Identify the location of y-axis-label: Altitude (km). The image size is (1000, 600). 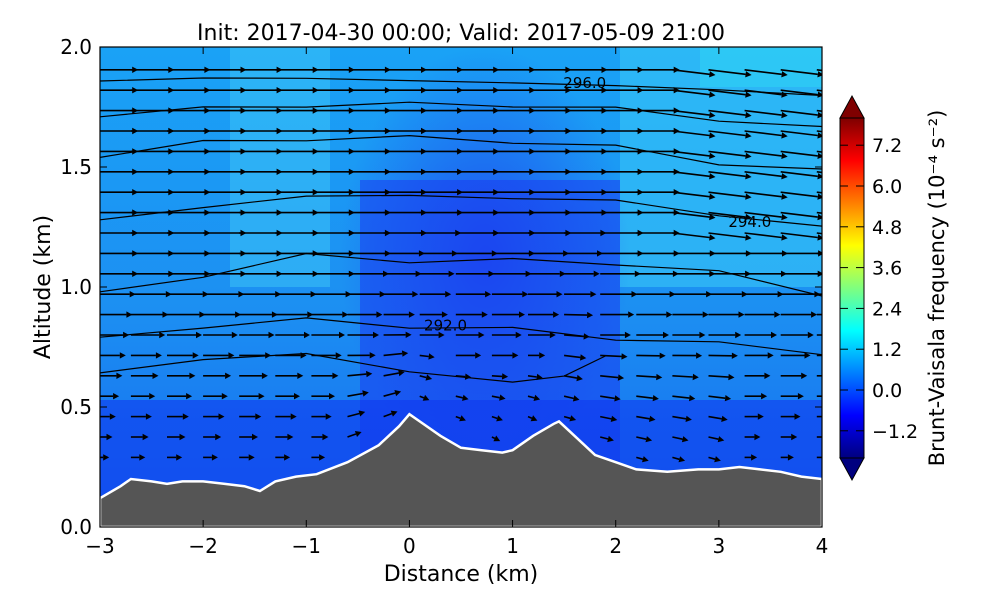
(43, 287).